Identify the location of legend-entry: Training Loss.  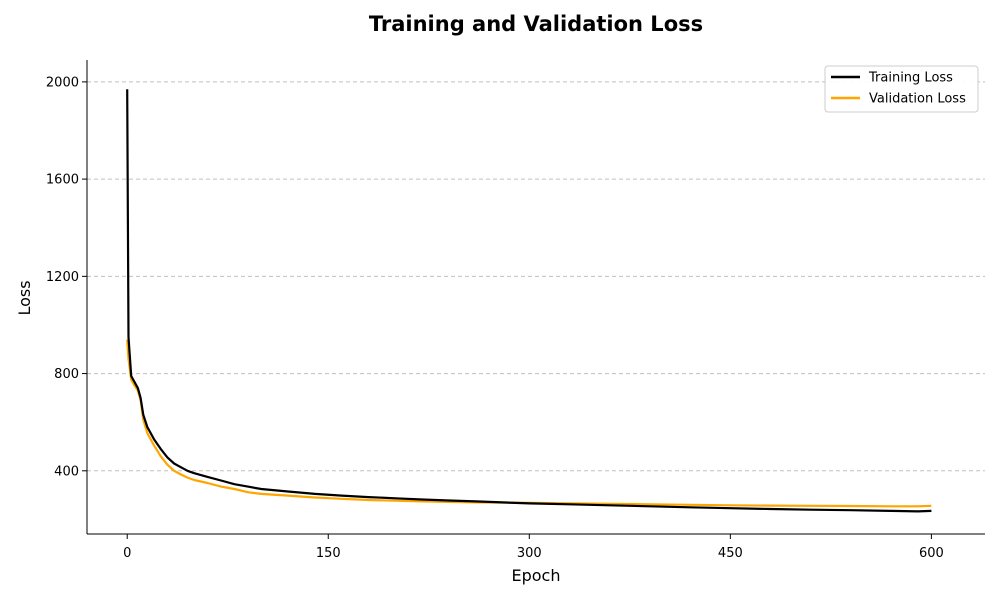
(910, 78).